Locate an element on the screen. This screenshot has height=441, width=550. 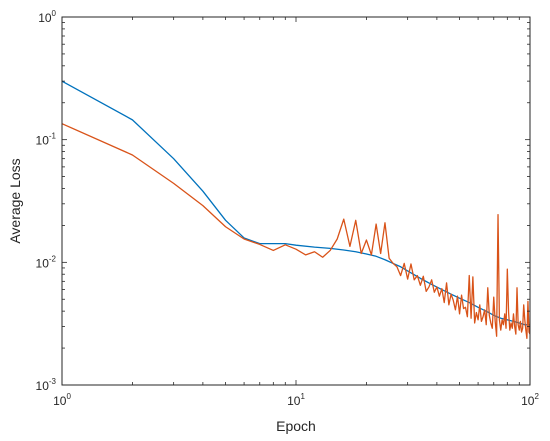
y-tick-label: 10⁻³ is located at coordinates (46, 385).